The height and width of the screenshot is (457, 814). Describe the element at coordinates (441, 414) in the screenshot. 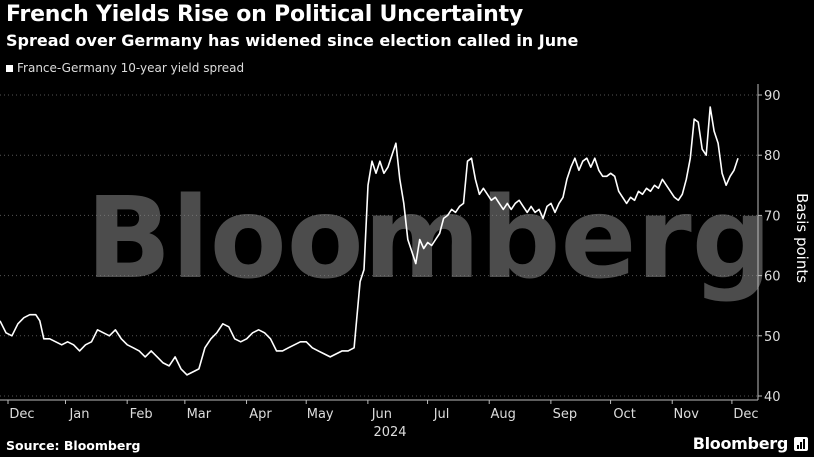

I see `x-tick-label: Jul` at that location.